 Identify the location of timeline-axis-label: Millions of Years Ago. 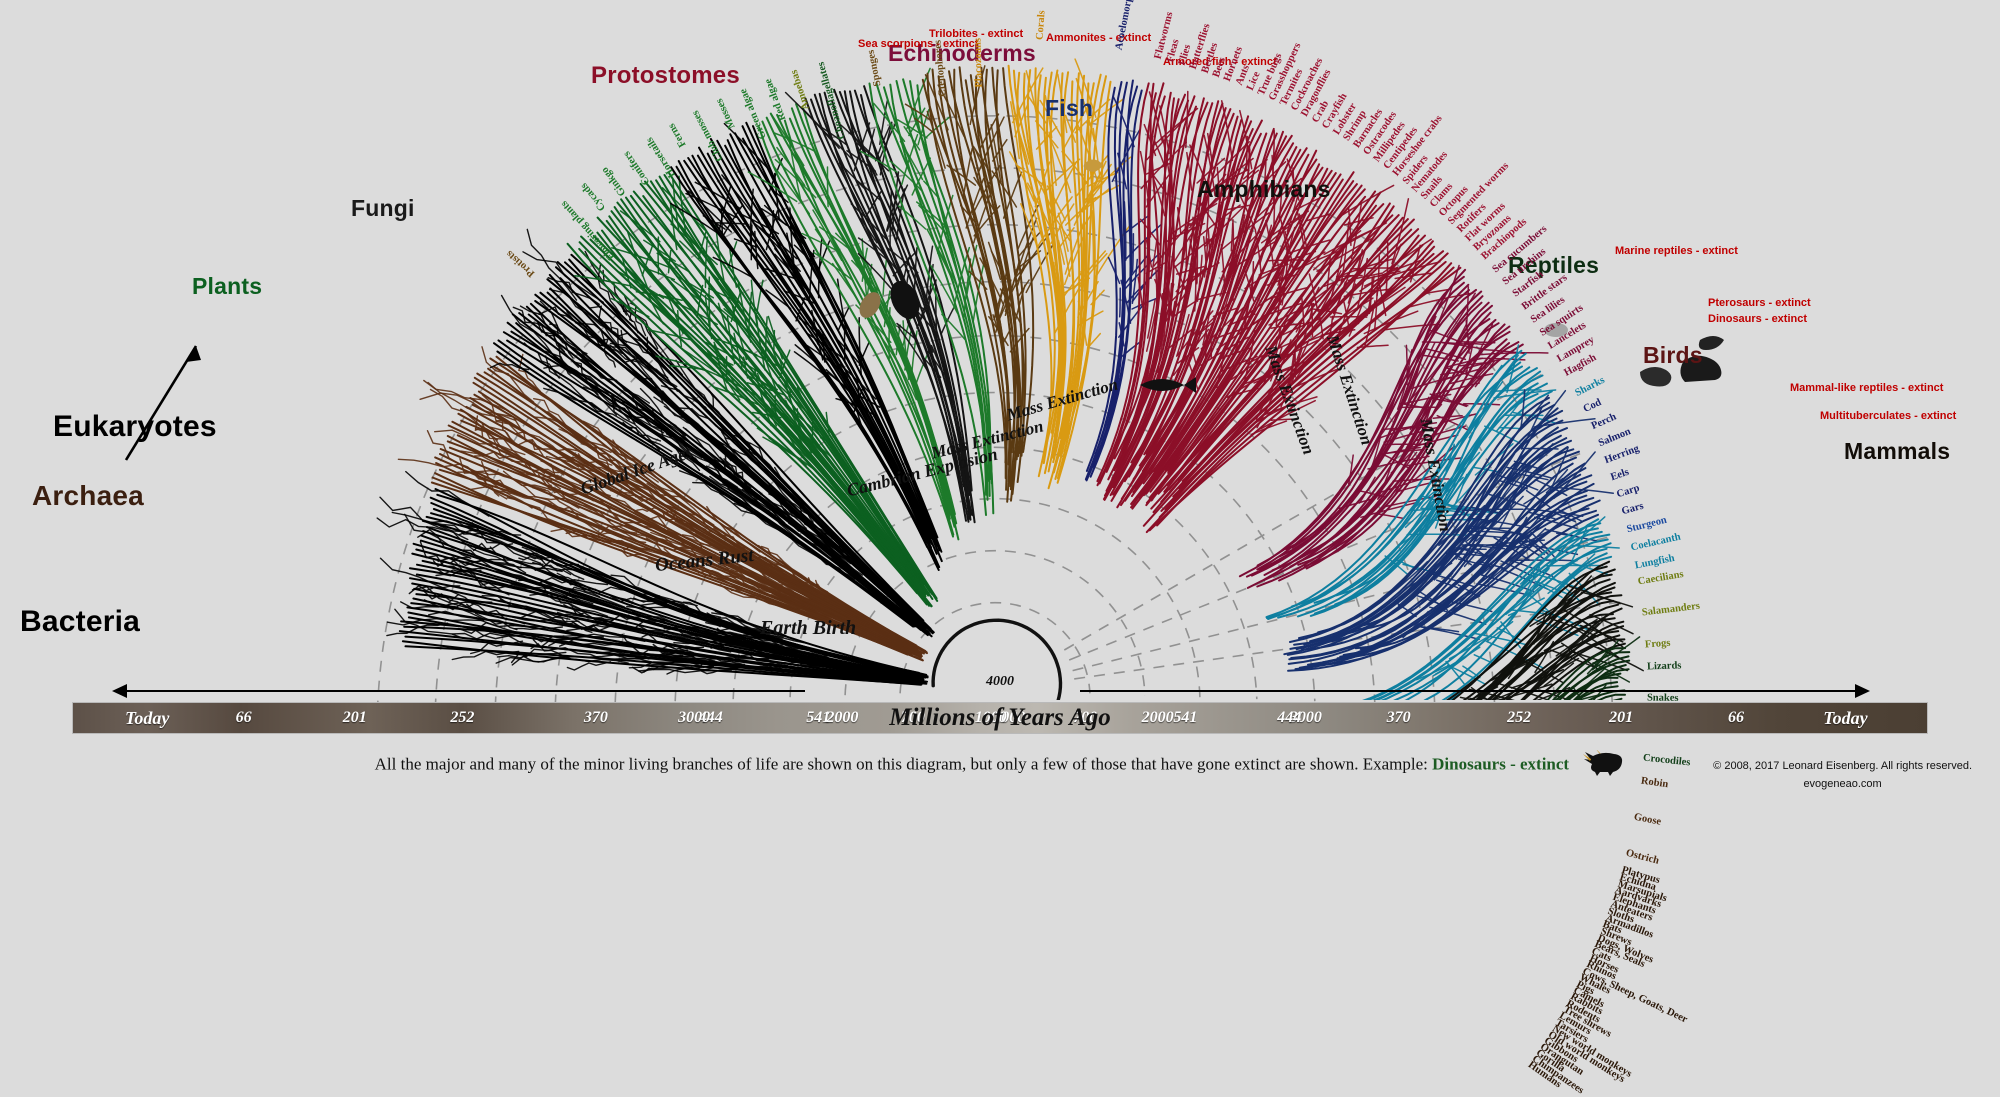
(1000, 717).